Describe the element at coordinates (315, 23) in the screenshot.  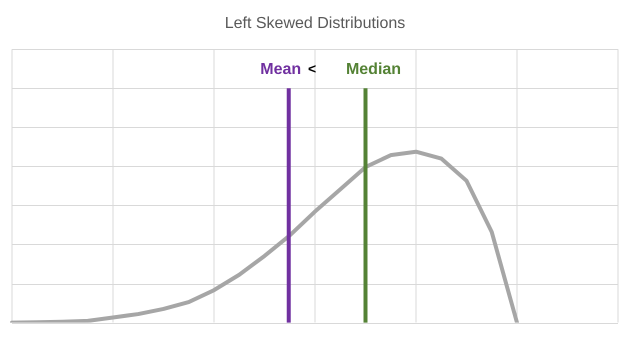
I see `chart-title: Left Skewed Distributions` at that location.